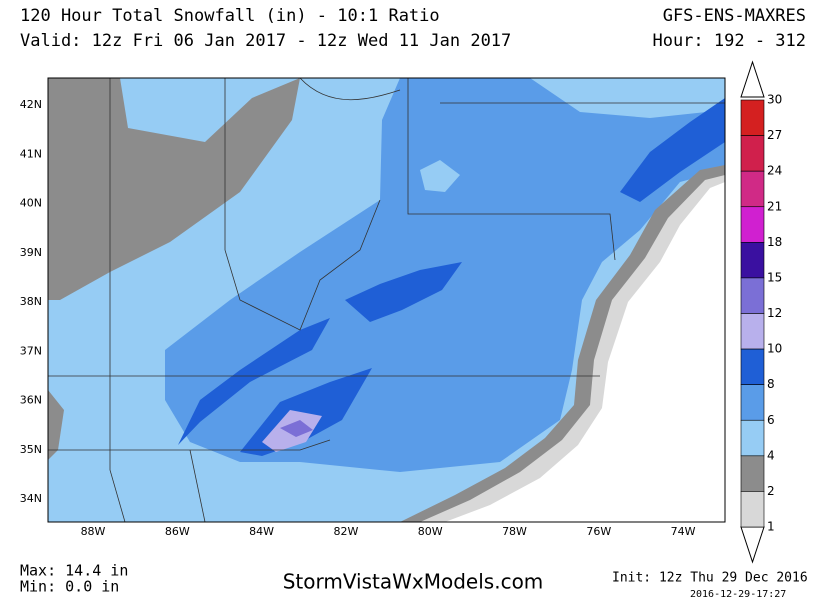 This screenshot has width=820, height=602. Describe the element at coordinates (771, 491) in the screenshot. I see `colorbar-label: 2` at that location.